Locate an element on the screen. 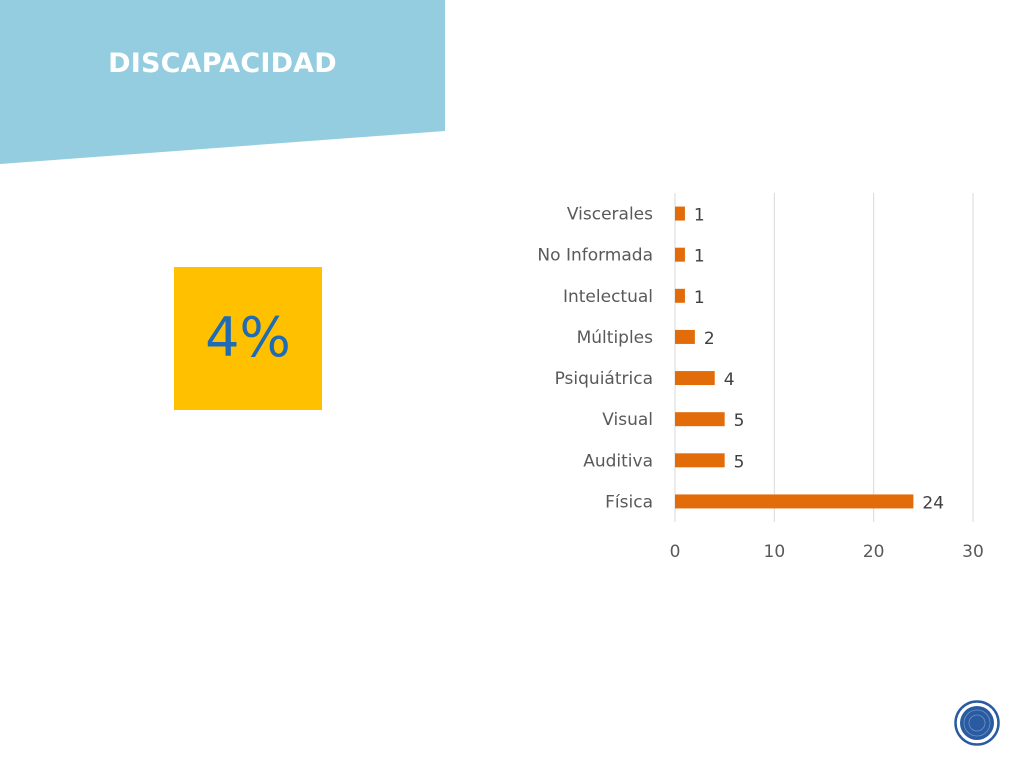 Image resolution: width=1024 pixels, height=768 pixels. category-label: Múltiples is located at coordinates (615, 338).